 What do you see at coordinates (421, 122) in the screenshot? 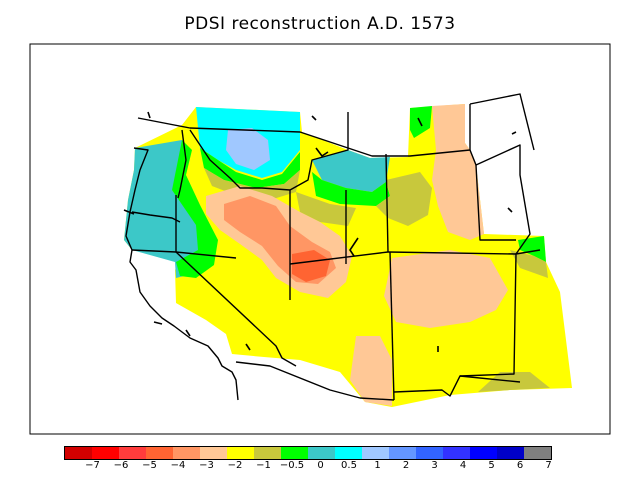
I see `wet-patch-ne` at bounding box center [421, 122].